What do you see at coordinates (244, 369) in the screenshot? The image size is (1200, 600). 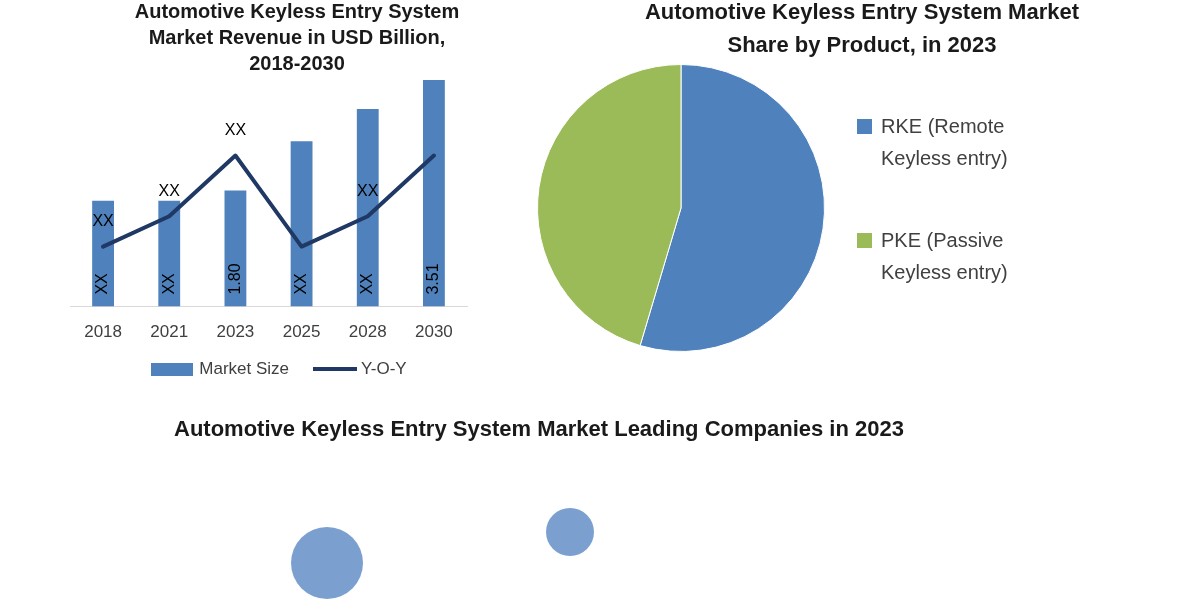 I see `legend-label: Market Size` at bounding box center [244, 369].